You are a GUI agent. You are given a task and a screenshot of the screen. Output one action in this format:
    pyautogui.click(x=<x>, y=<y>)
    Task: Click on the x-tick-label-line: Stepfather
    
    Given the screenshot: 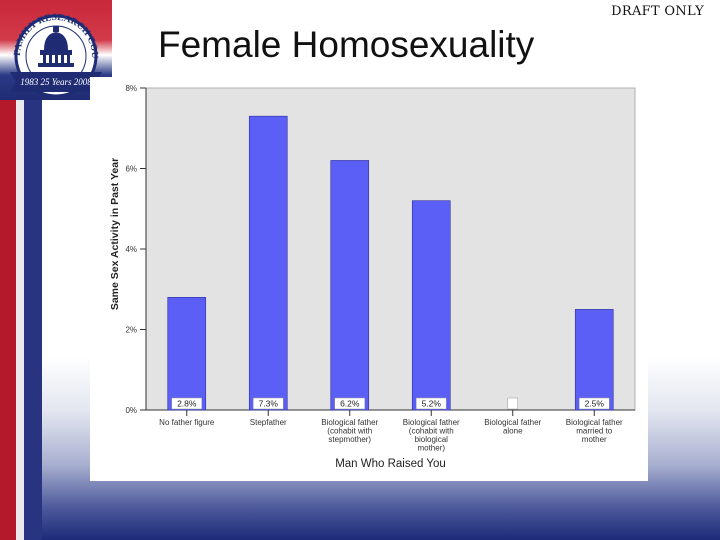 What is the action you would take?
    pyautogui.click(x=268, y=422)
    